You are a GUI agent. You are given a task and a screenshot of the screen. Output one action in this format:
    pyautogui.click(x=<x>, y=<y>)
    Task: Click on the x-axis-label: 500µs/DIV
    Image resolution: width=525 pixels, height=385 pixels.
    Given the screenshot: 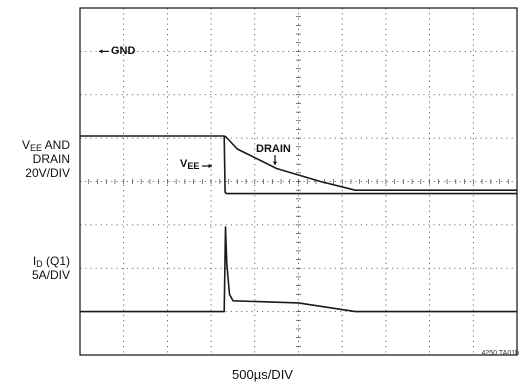 What is the action you would take?
    pyautogui.click(x=262, y=374)
    